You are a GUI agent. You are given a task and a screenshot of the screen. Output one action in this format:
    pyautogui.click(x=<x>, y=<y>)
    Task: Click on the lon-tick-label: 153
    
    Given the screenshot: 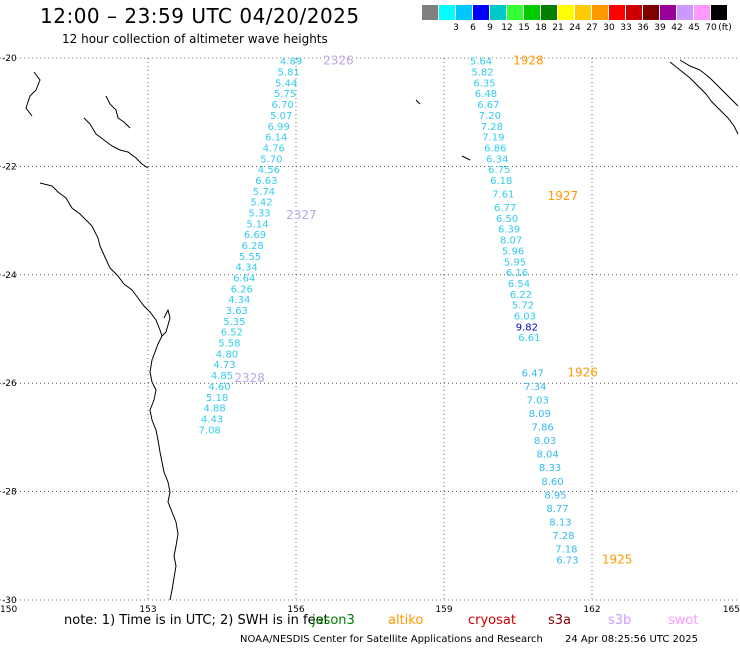 What is the action you would take?
    pyautogui.click(x=147, y=610)
    